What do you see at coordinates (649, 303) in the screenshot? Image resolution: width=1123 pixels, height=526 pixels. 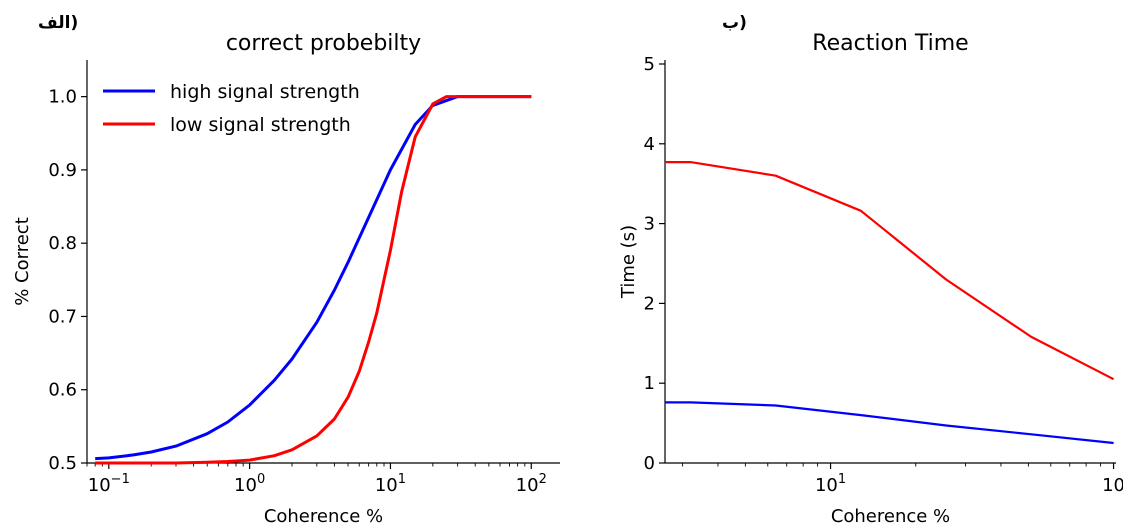 I see `y-tick-label: 2` at bounding box center [649, 303].